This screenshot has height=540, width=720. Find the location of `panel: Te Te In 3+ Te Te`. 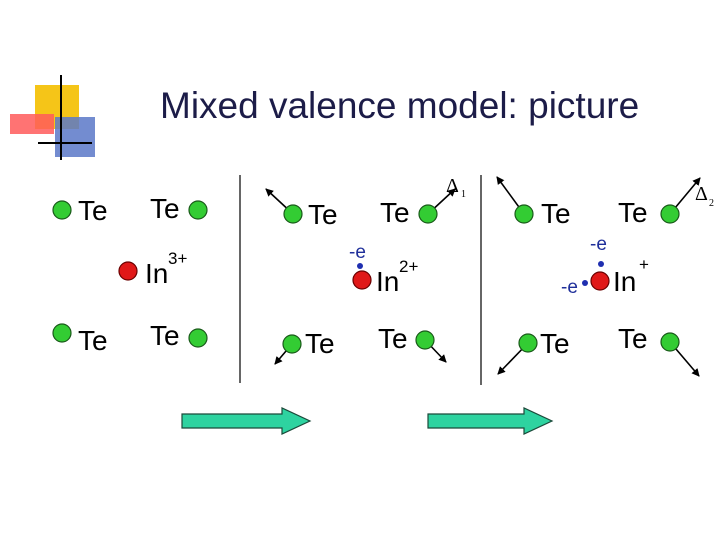

panel: Te Te In 3+ Te Te is located at coordinates (130, 274).